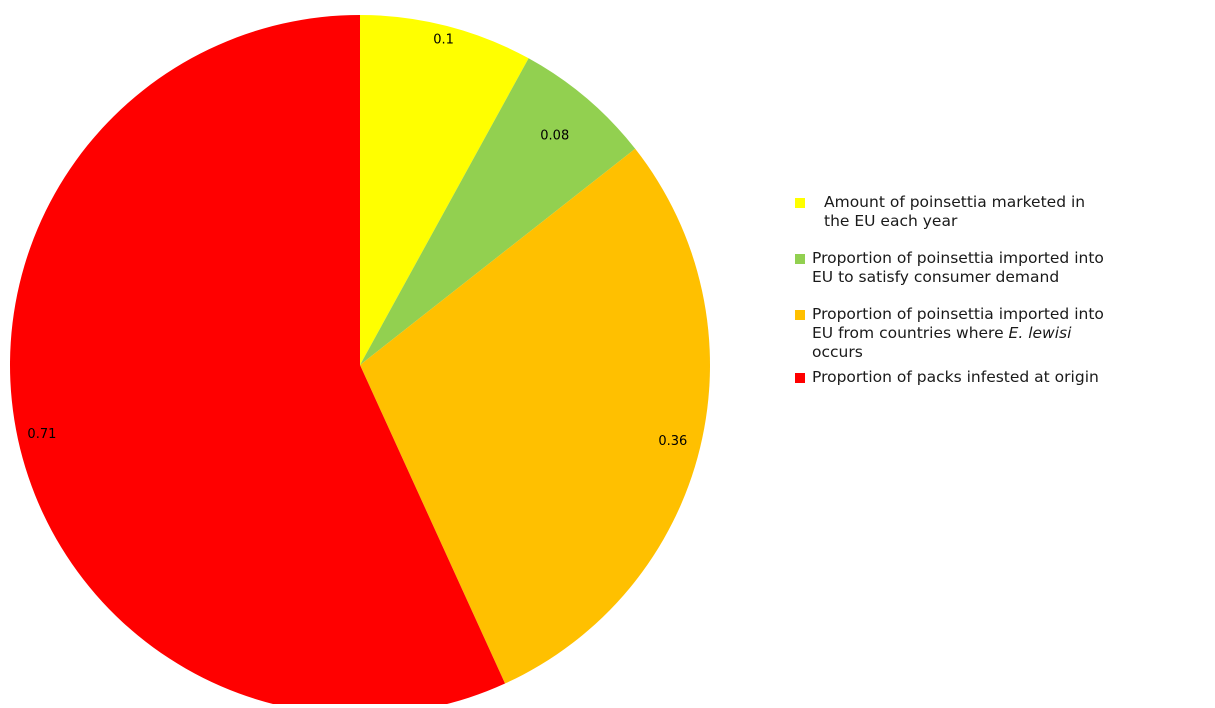  What do you see at coordinates (800, 378) in the screenshot?
I see `legend-swatch-red` at bounding box center [800, 378].